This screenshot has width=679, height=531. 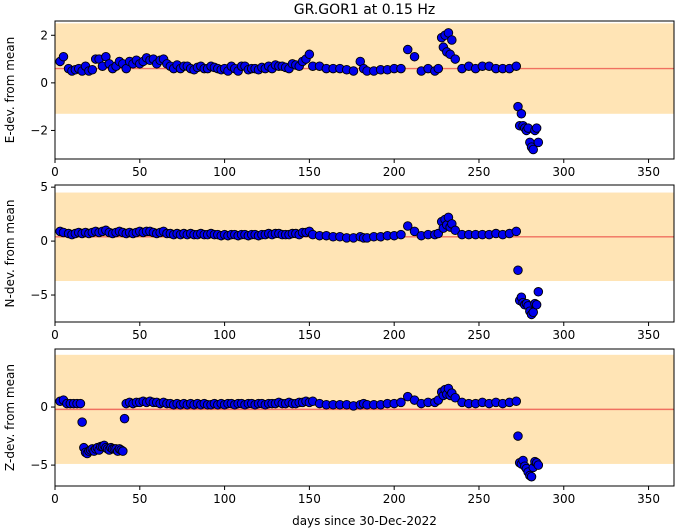 I want to click on y-tick-label: 5, so click(x=44, y=187).